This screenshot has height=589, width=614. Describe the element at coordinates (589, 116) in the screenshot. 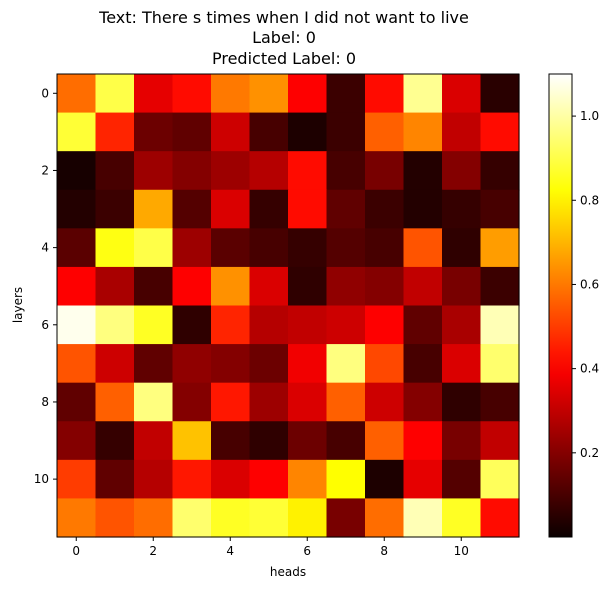

I see `colorbar-tick-label: 1.0` at that location.